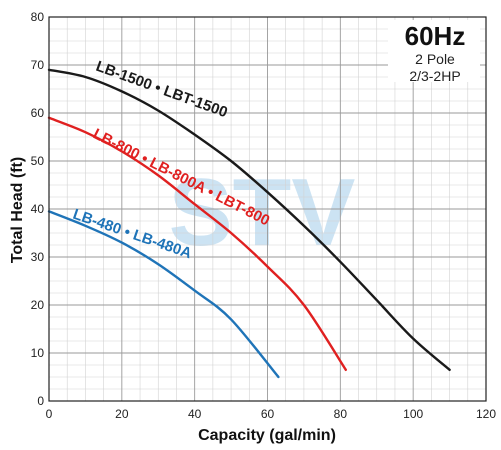 This screenshot has height=450, width=501. I want to click on x-tick-label: 0, so click(49, 414).